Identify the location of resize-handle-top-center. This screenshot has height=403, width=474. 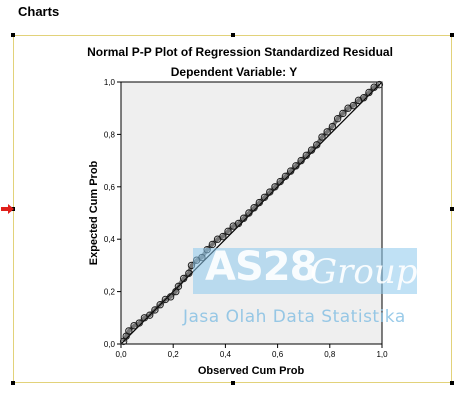
(233, 35).